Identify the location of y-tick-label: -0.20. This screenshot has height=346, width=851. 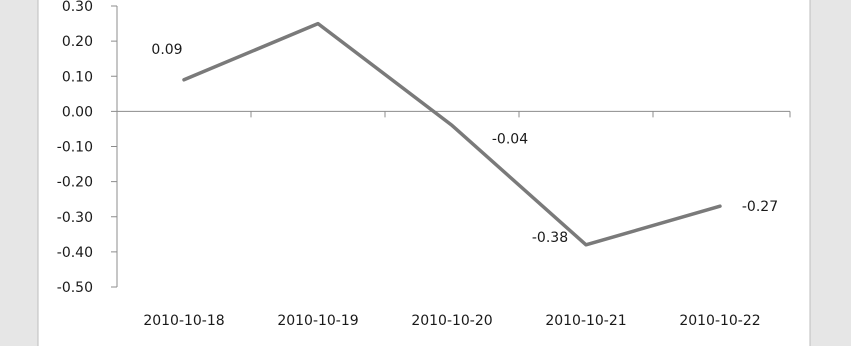
(75, 183).